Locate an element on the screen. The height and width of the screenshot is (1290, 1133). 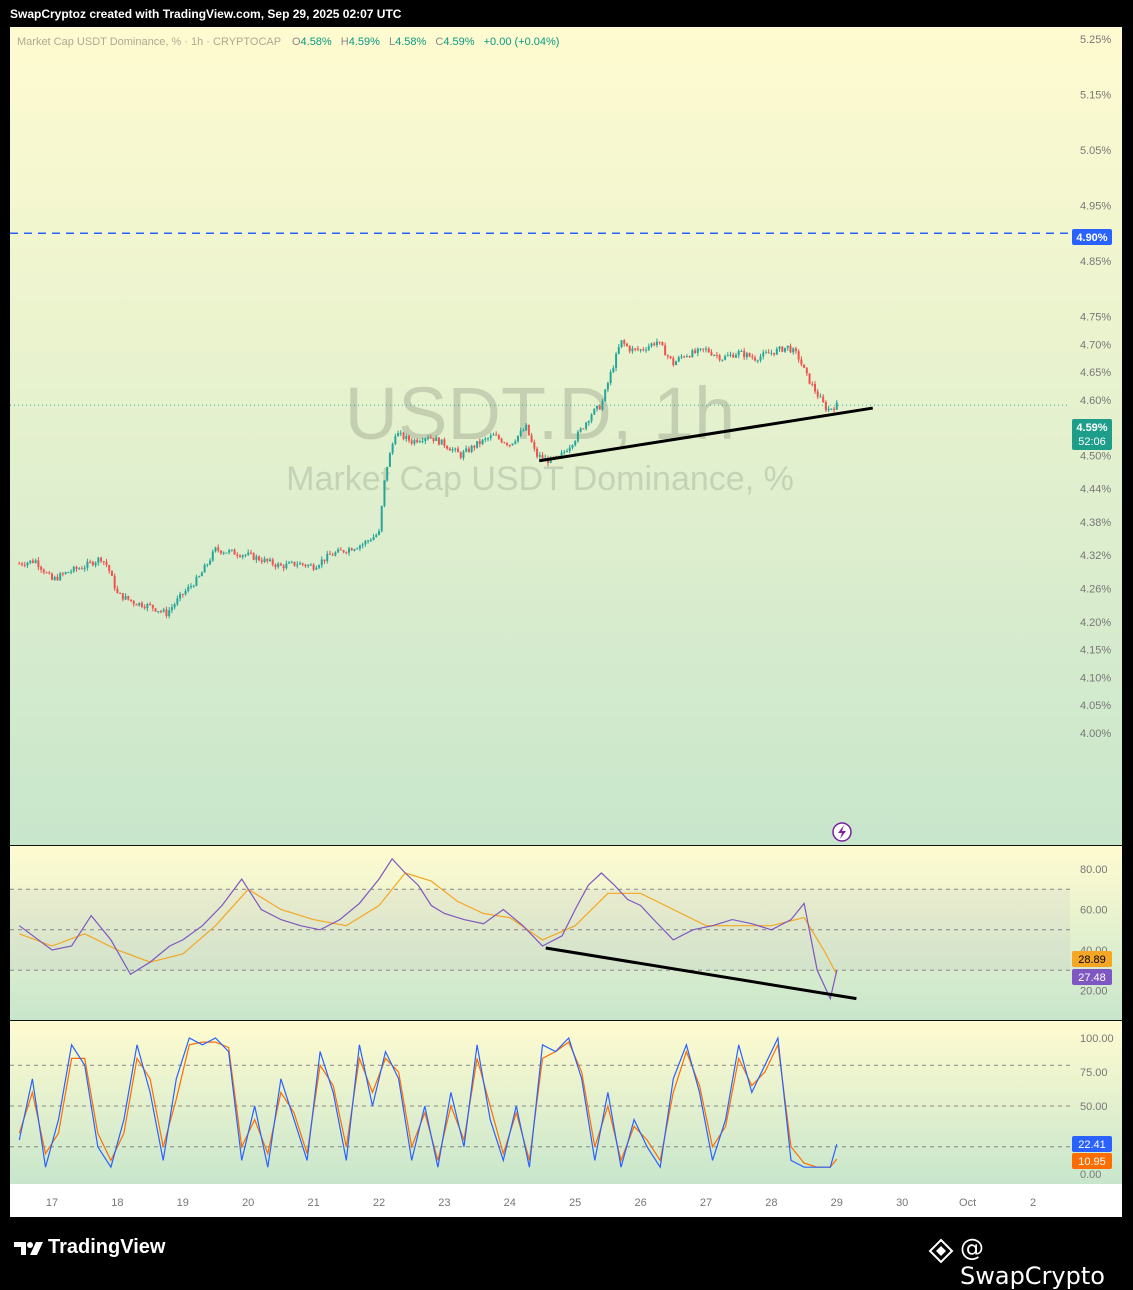
tradingview-wordmark: TradingView is located at coordinates (107, 1247).